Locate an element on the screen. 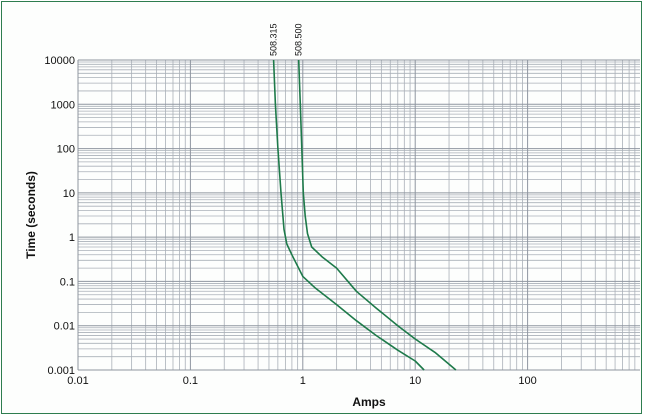 The width and height of the screenshot is (645, 417). y-axis-label: Time (seconds) is located at coordinates (31, 215).